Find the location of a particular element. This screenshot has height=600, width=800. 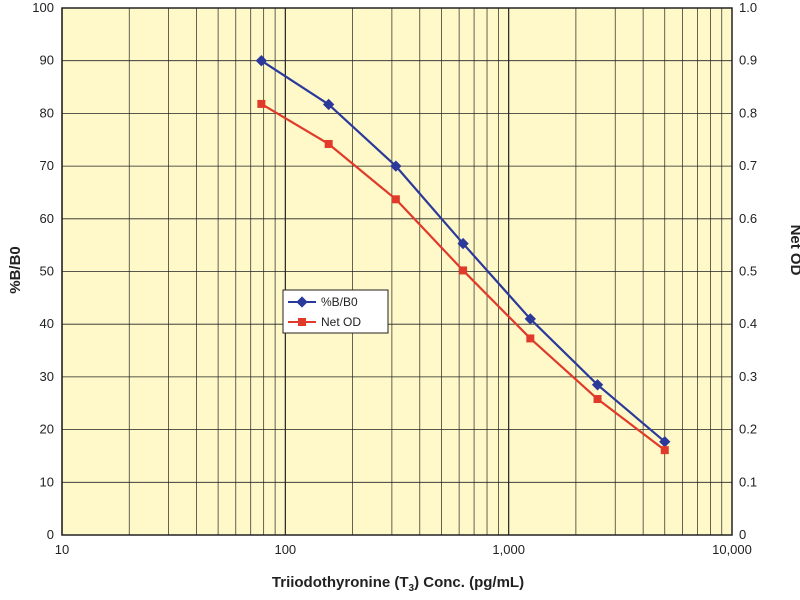

y2-tick-label: 0.4 is located at coordinates (748, 323).